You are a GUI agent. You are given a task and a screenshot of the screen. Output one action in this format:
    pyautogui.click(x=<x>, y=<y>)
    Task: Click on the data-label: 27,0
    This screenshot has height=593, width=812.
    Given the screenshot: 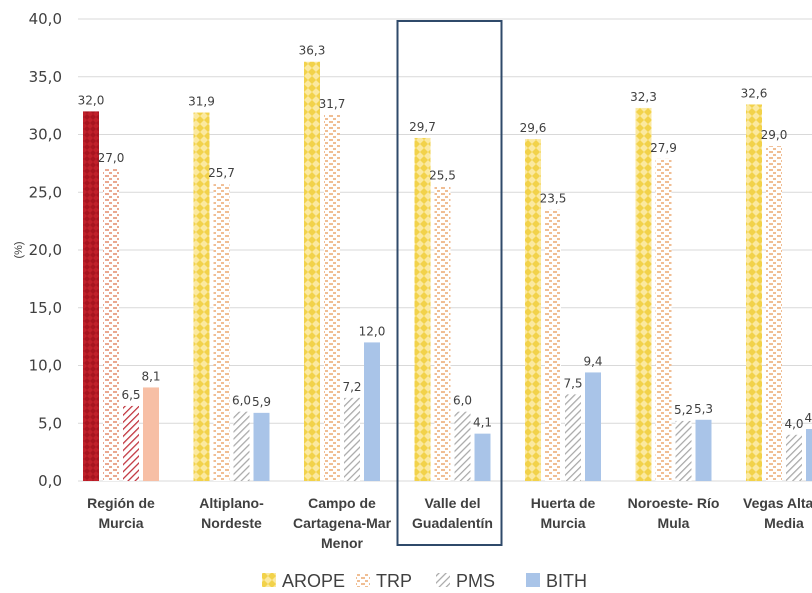 What is the action you would take?
    pyautogui.click(x=111, y=158)
    